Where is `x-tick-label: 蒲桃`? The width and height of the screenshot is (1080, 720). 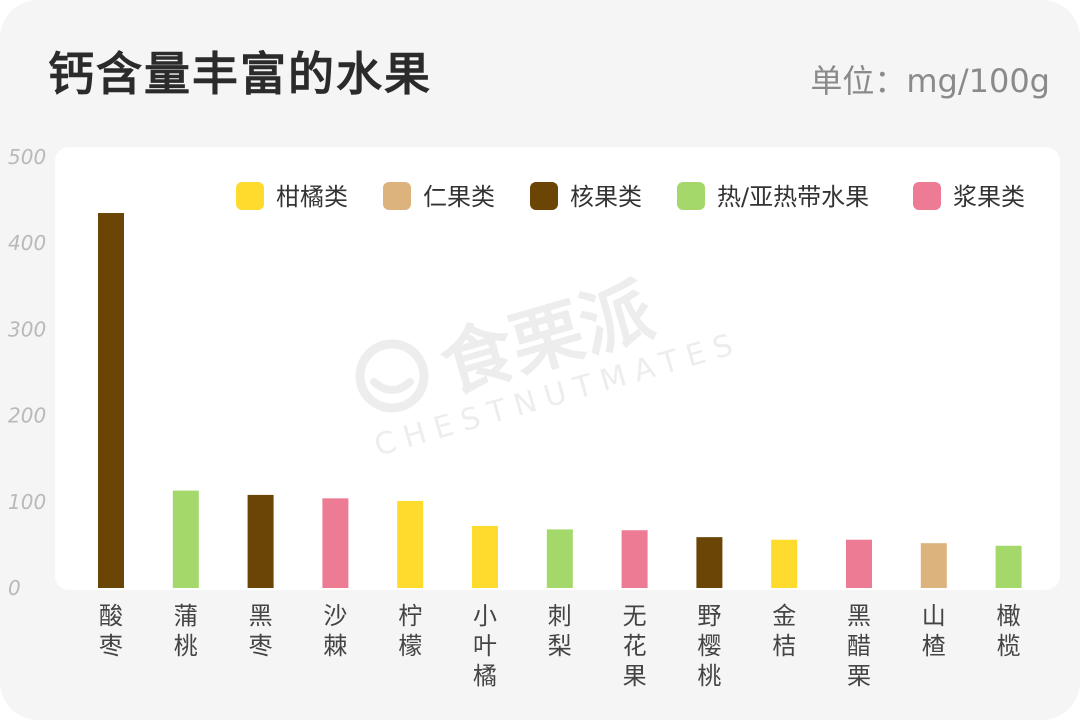 x-tick-label: 蒲桃 is located at coordinates (186, 631).